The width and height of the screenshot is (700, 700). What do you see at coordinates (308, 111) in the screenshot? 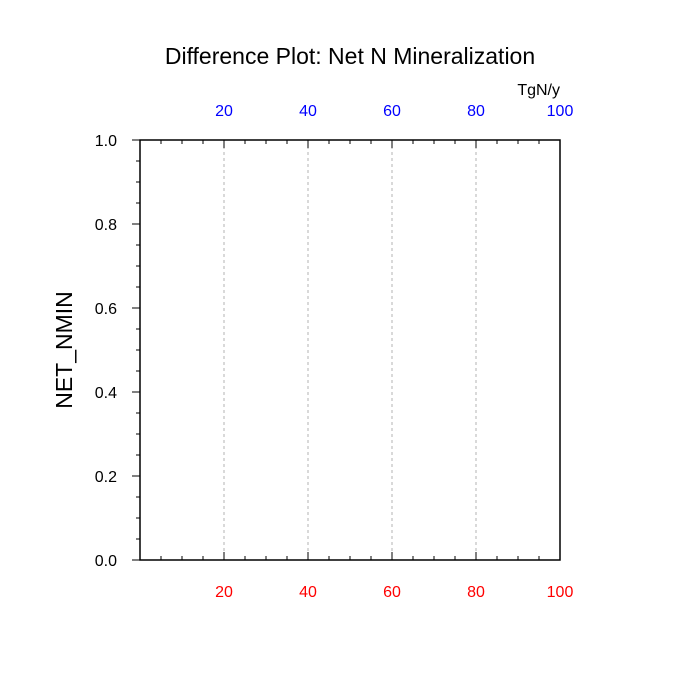
I see `x-tick-label-top: 40` at bounding box center [308, 111].